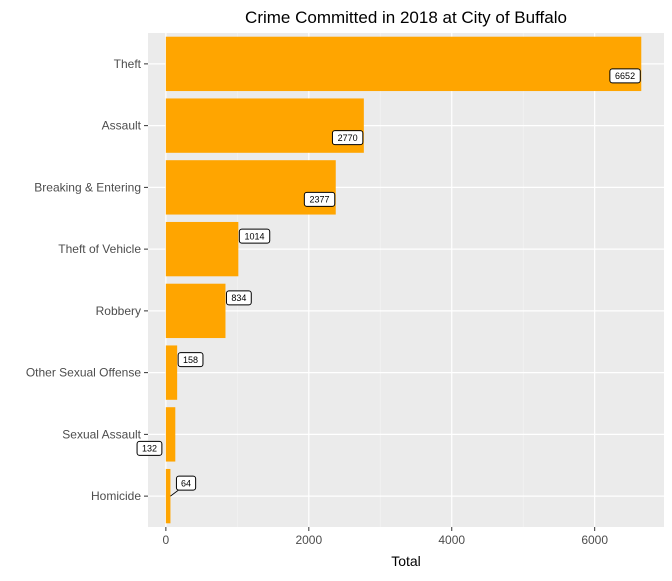 The image size is (672, 581). I want to click on x-tick-label: 0, so click(166, 540).